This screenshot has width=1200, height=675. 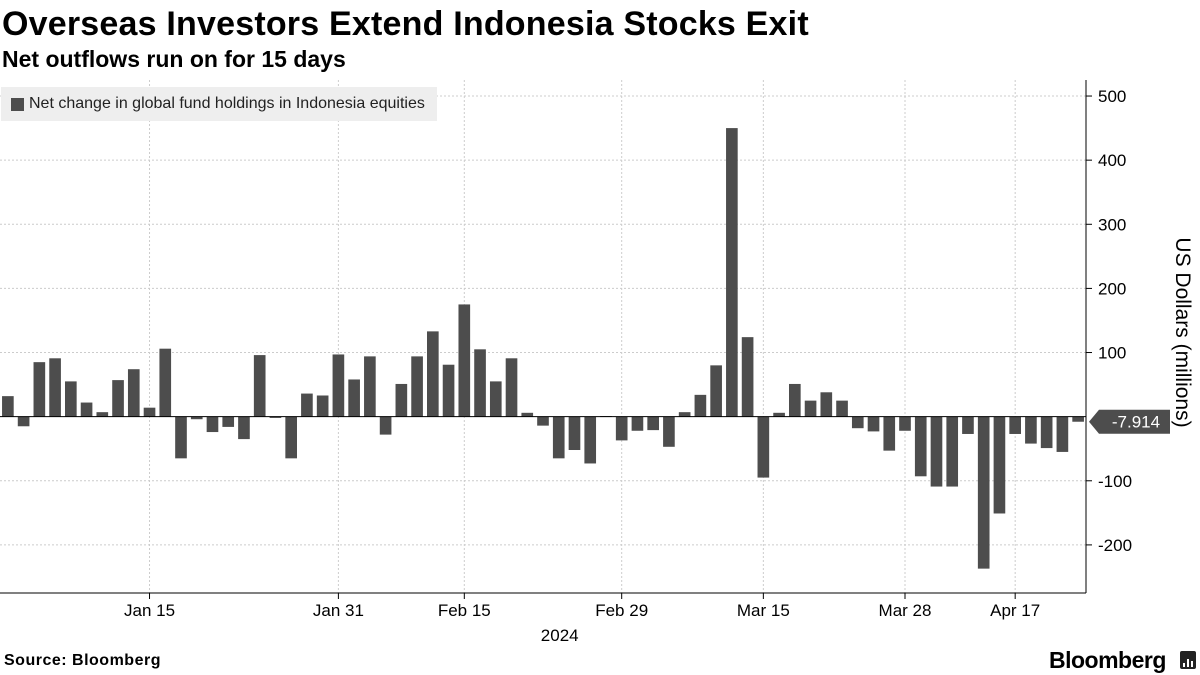 What do you see at coordinates (17, 104) in the screenshot?
I see `legend-swatch` at bounding box center [17, 104].